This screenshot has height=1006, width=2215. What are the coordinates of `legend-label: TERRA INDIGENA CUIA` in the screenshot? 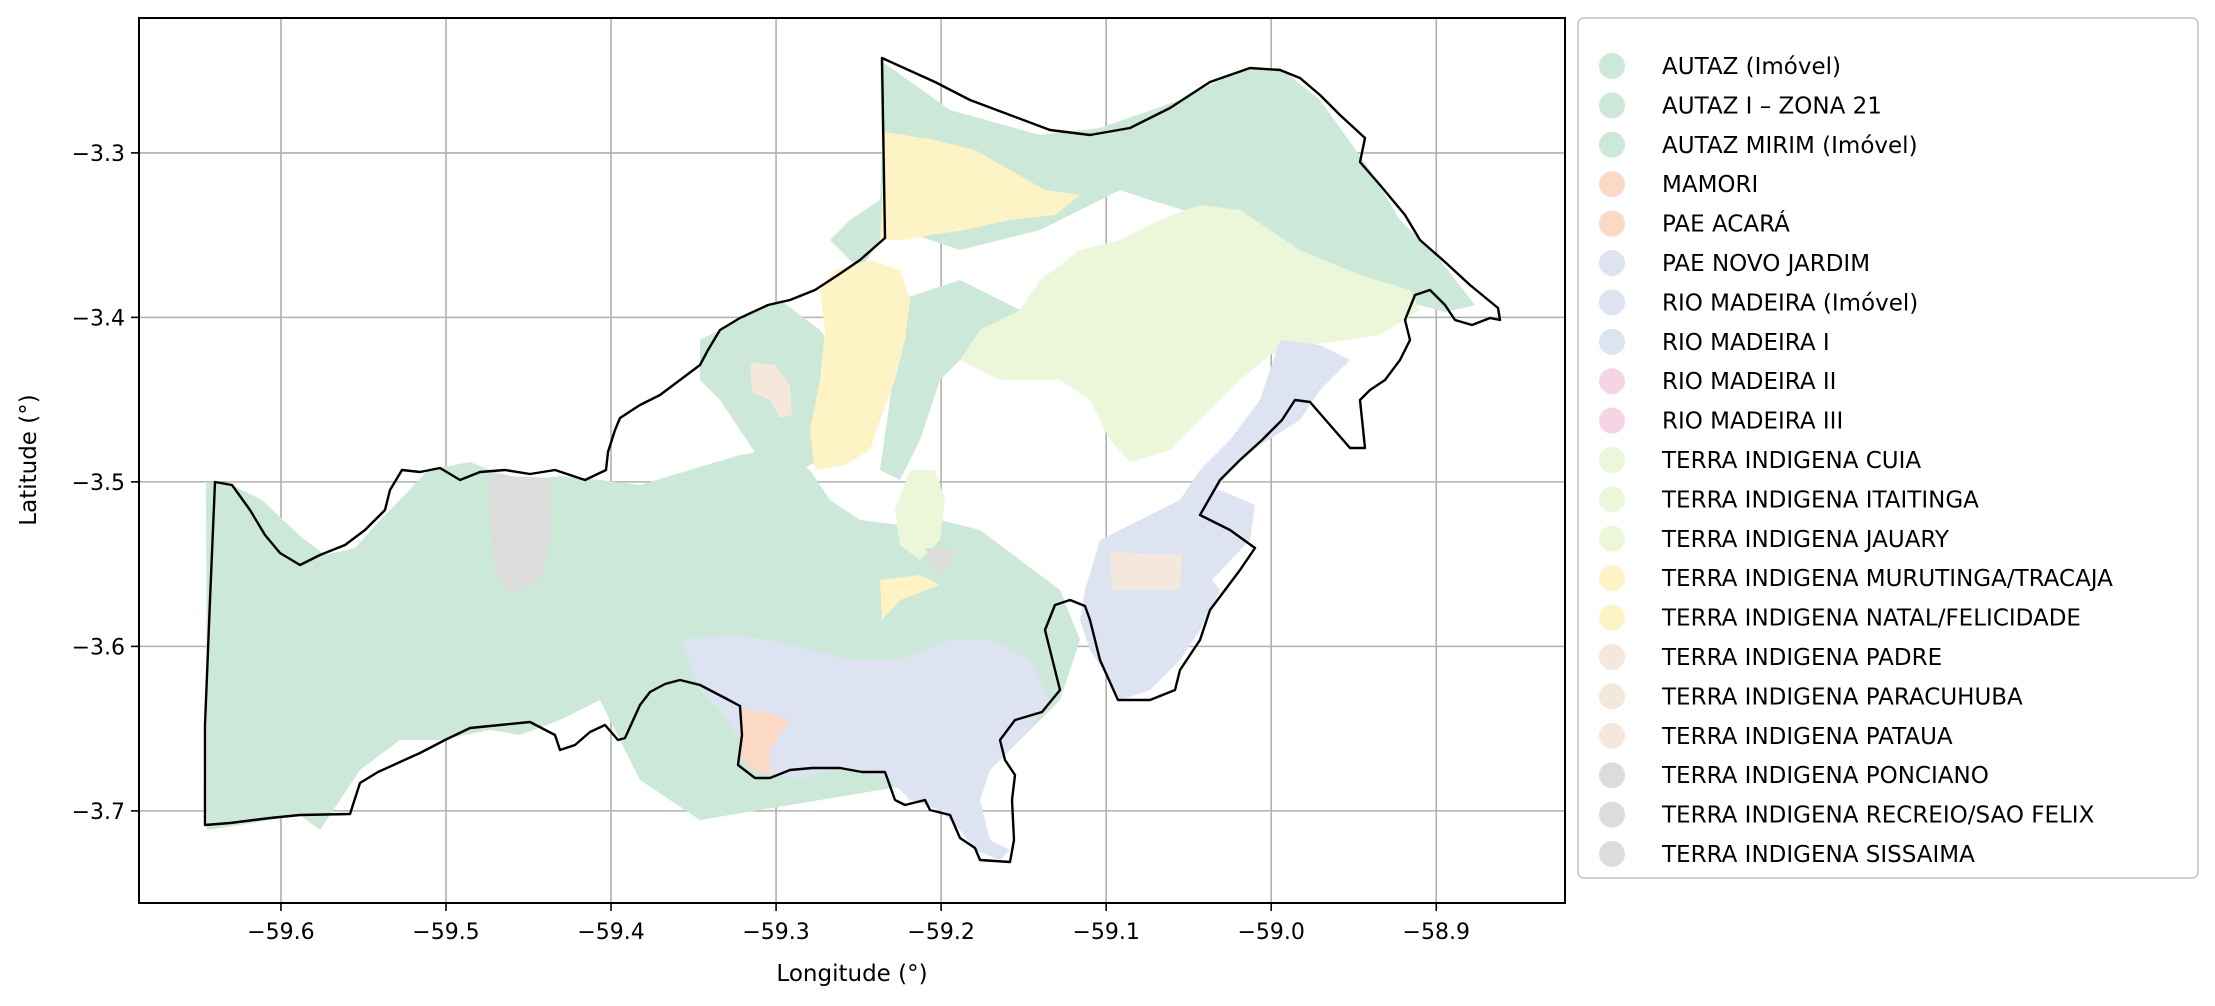 It's located at (1791, 461).